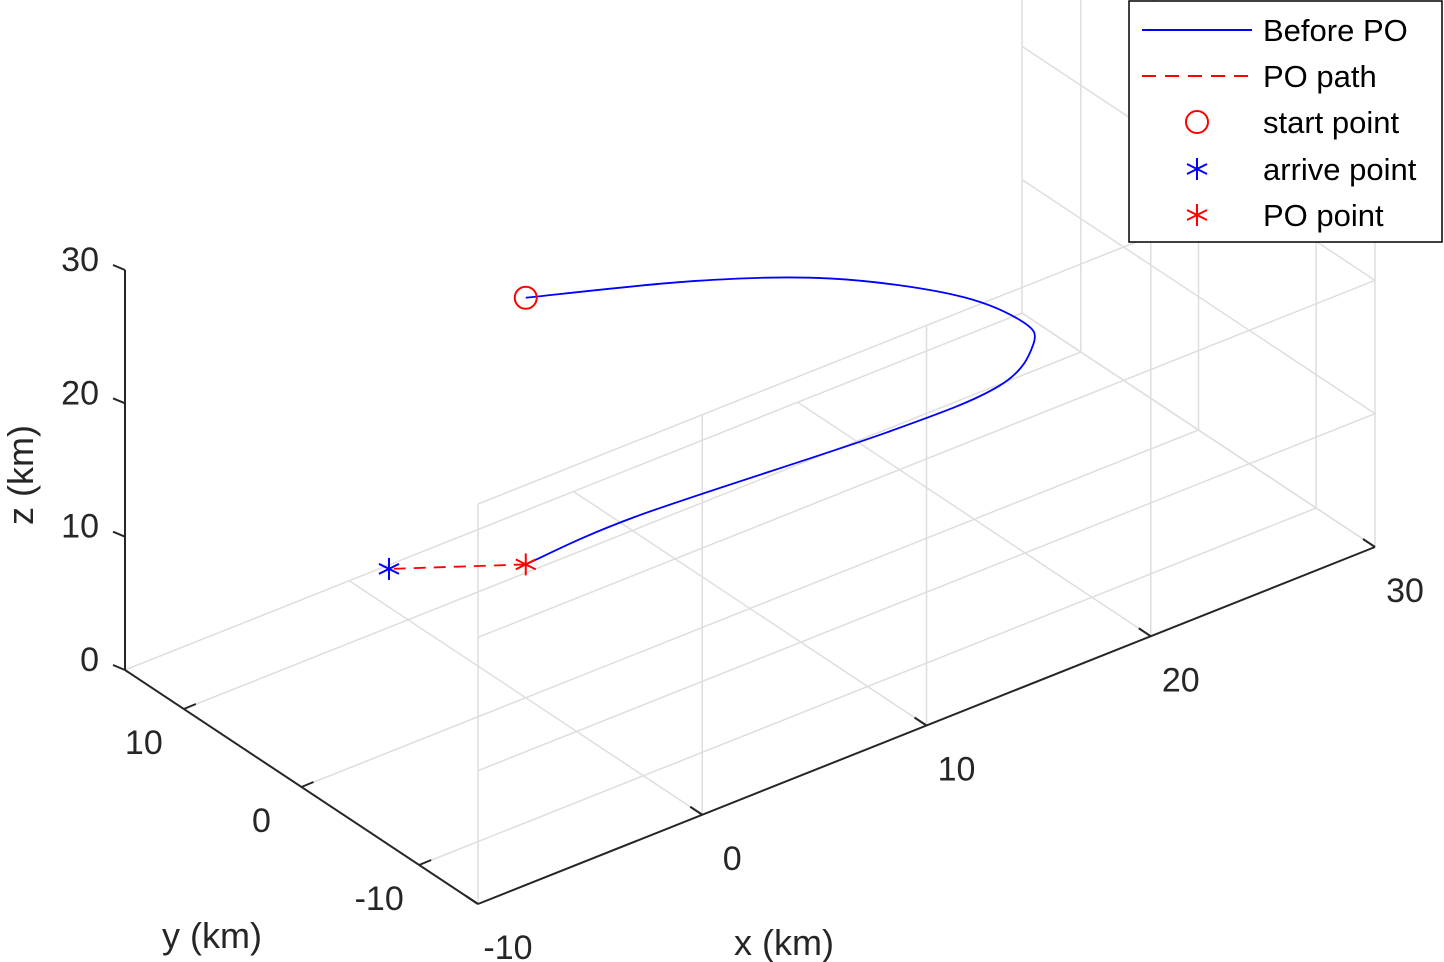  Describe the element at coordinates (1197, 169) in the screenshot. I see `legend-marker-arrive-point` at that location.